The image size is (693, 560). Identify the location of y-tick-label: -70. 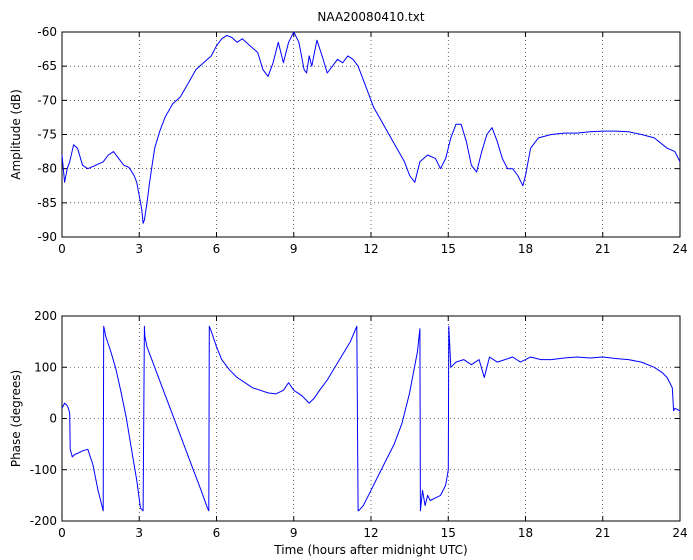
(47, 100).